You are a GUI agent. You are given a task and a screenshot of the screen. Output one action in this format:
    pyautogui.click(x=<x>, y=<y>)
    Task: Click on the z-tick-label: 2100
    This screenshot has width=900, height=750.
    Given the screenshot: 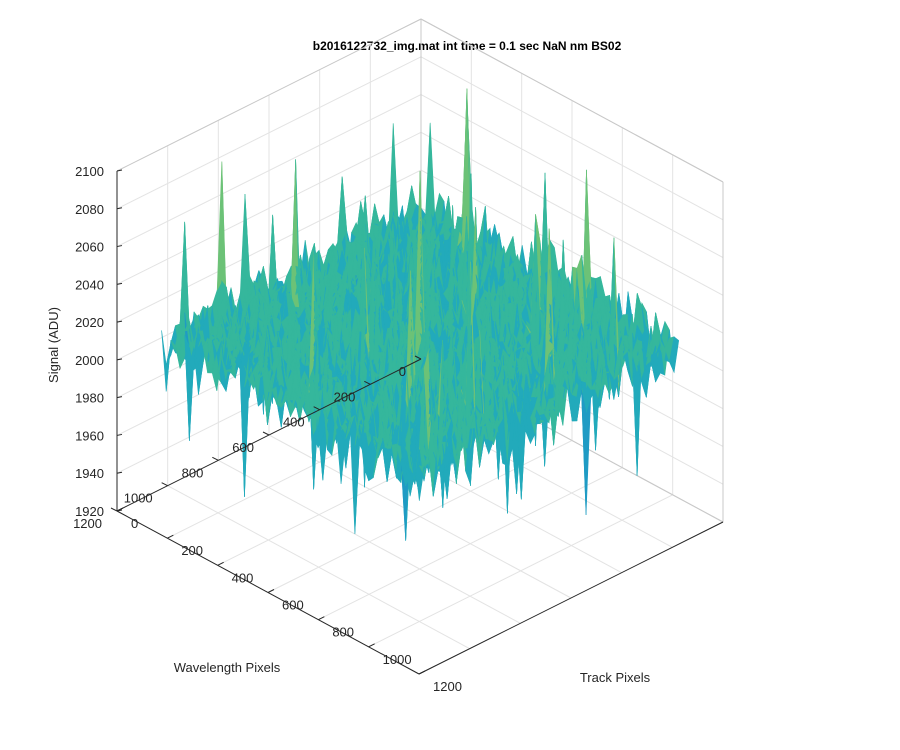 What is the action you would take?
    pyautogui.click(x=89, y=171)
    